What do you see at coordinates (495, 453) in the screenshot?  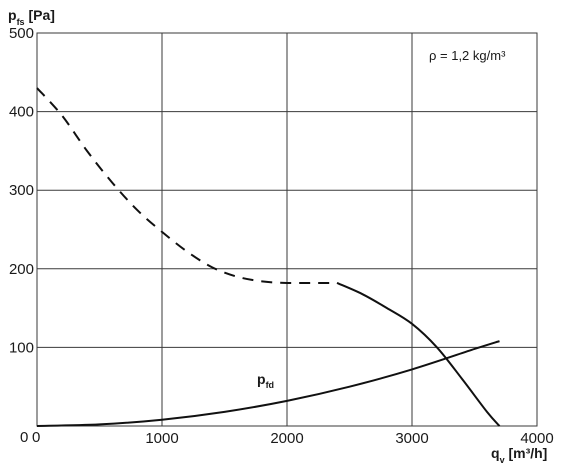 I see `x-axis-label-main: q` at bounding box center [495, 453].